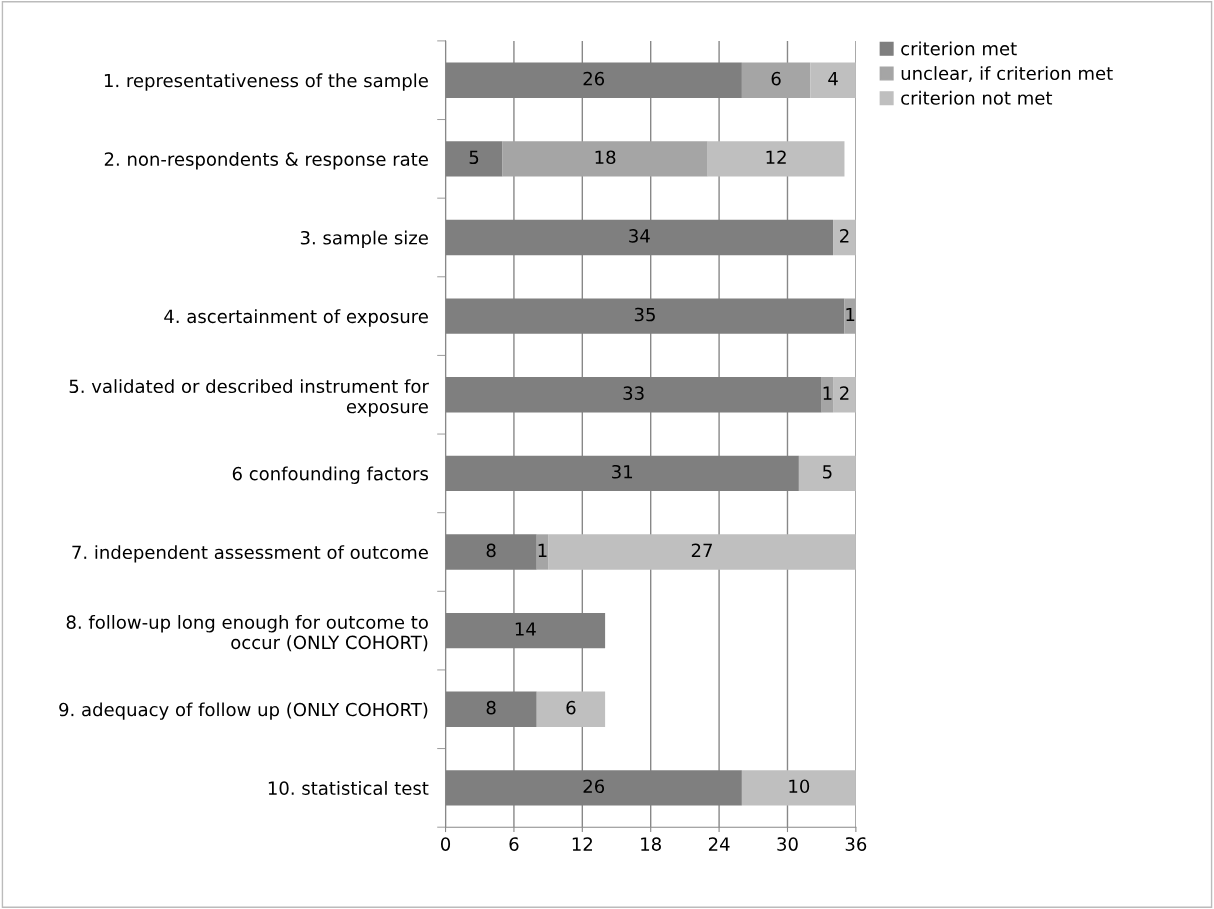 This screenshot has height=909, width=1214. I want to click on x-tick-label: 0, so click(445, 844).